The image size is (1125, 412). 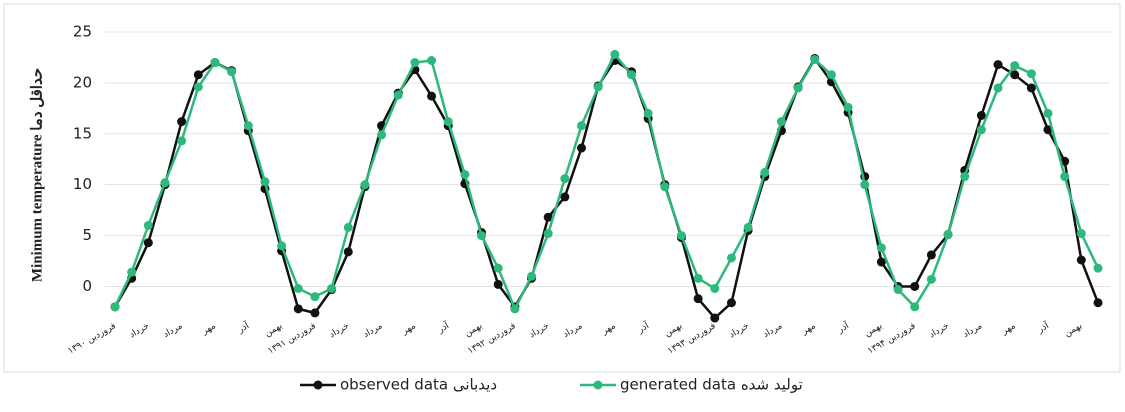 I want to click on y-tick-label: 0, so click(x=87, y=286).